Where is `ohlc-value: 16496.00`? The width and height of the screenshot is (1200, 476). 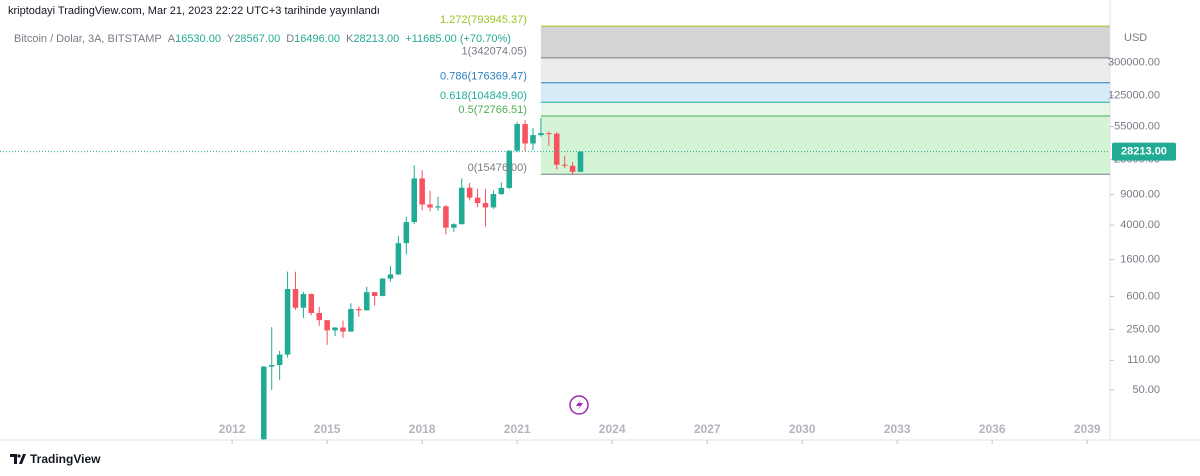
ohlc-value: 16496.00 is located at coordinates (317, 39).